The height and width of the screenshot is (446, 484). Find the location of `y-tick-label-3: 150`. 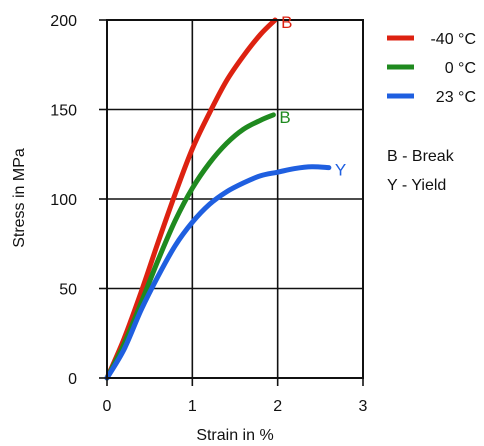

y-tick-label-3: 150 is located at coordinates (63, 111).